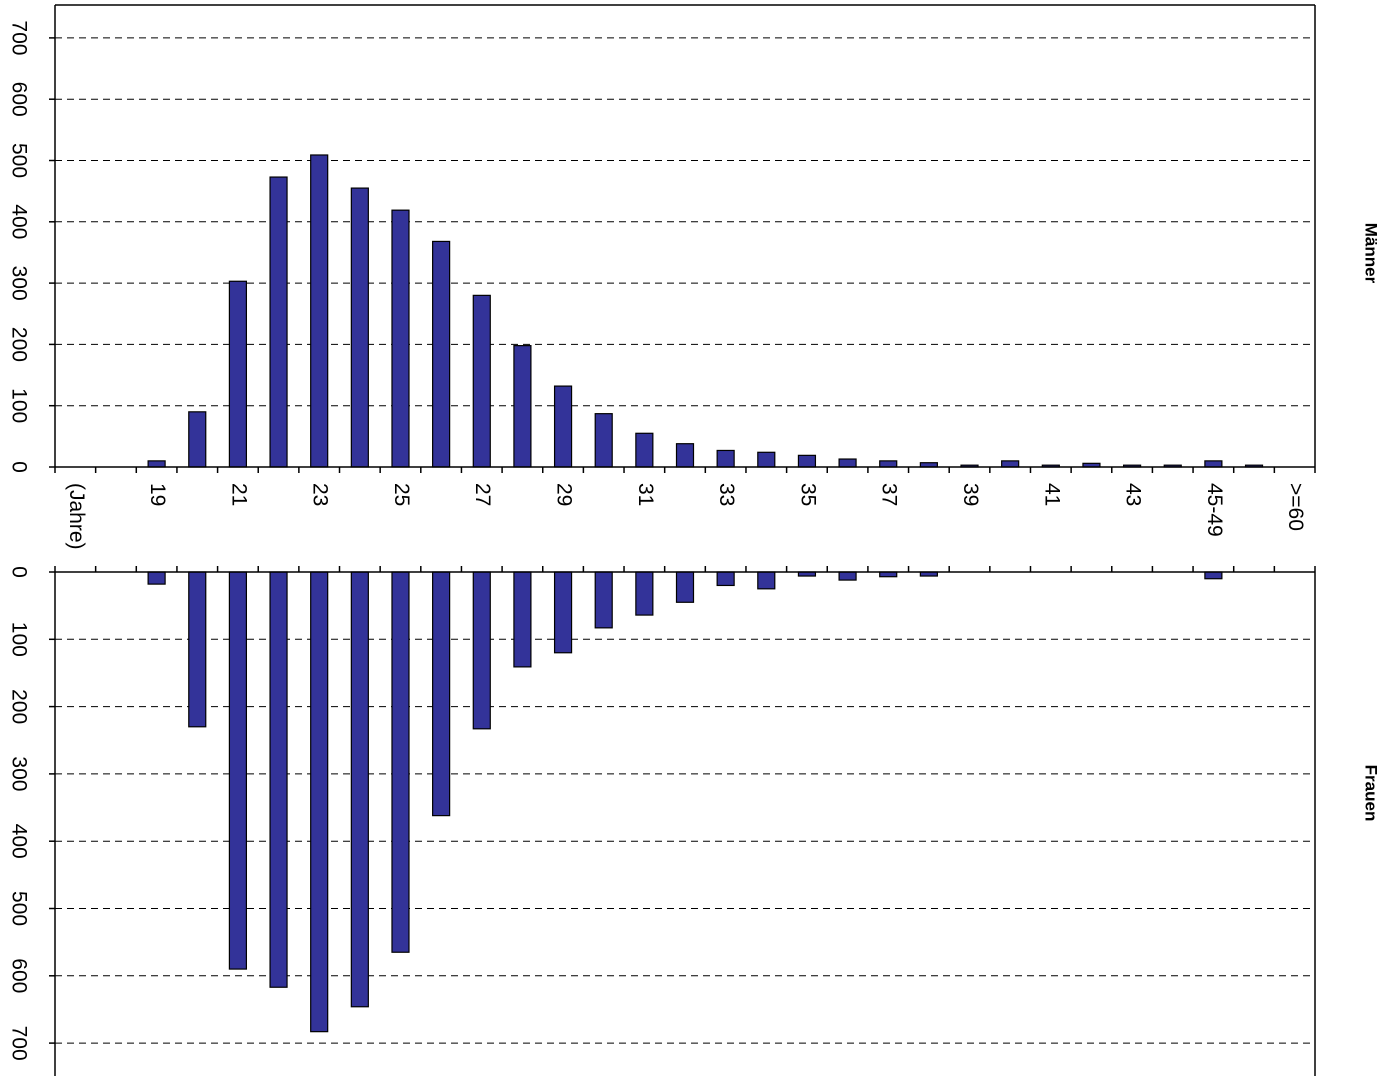 Image resolution: width=1391 pixels, height=1076 pixels. What do you see at coordinates (18, 467) in the screenshot?
I see `maenner-y-tick-label: 0` at bounding box center [18, 467].